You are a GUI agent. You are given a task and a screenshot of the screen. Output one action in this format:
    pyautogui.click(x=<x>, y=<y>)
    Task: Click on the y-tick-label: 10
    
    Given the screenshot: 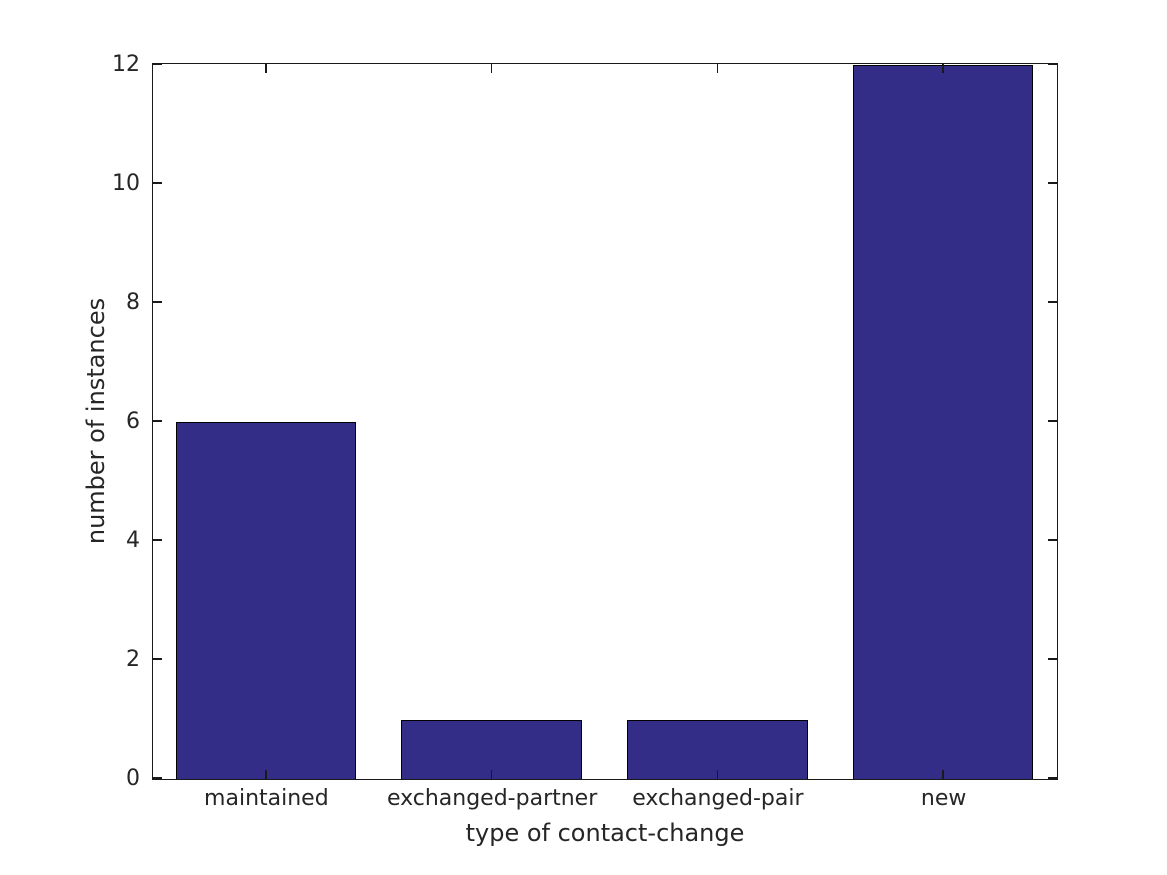 What is the action you would take?
    pyautogui.click(x=126, y=183)
    